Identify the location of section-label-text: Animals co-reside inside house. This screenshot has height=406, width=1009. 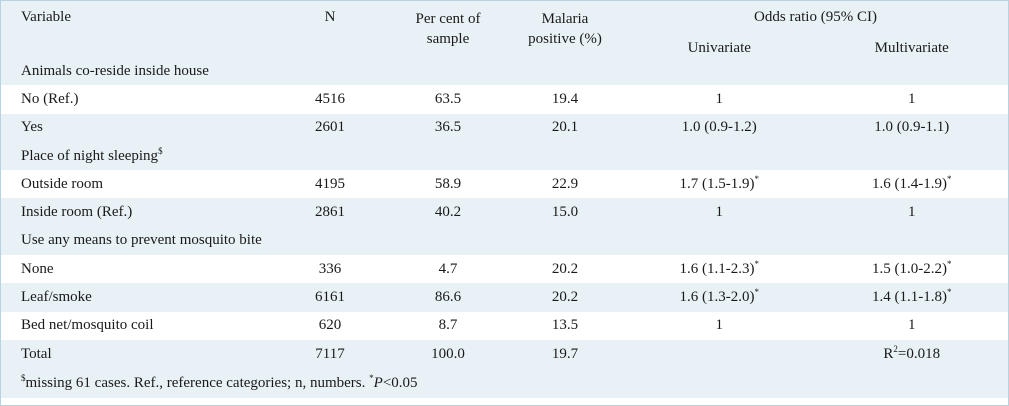
(115, 70).